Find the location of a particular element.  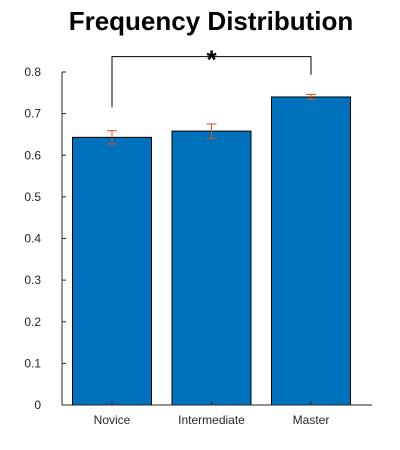

x-tick-label: Intermediate is located at coordinates (211, 420).